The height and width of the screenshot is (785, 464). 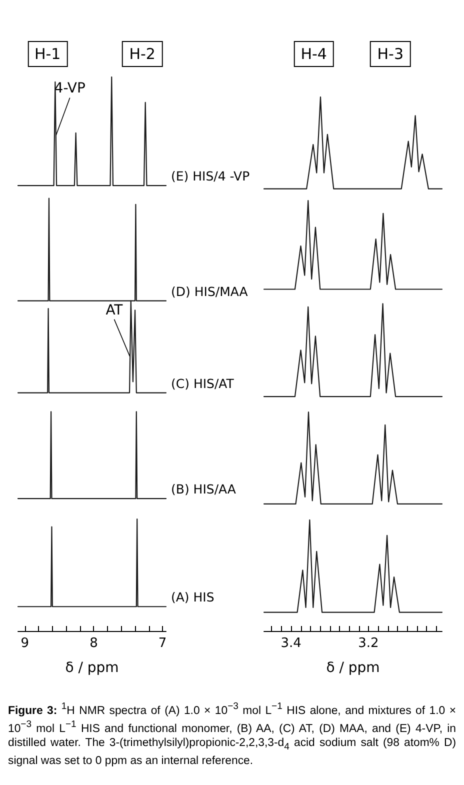 I want to click on text: H-1, so click(x=47, y=54).